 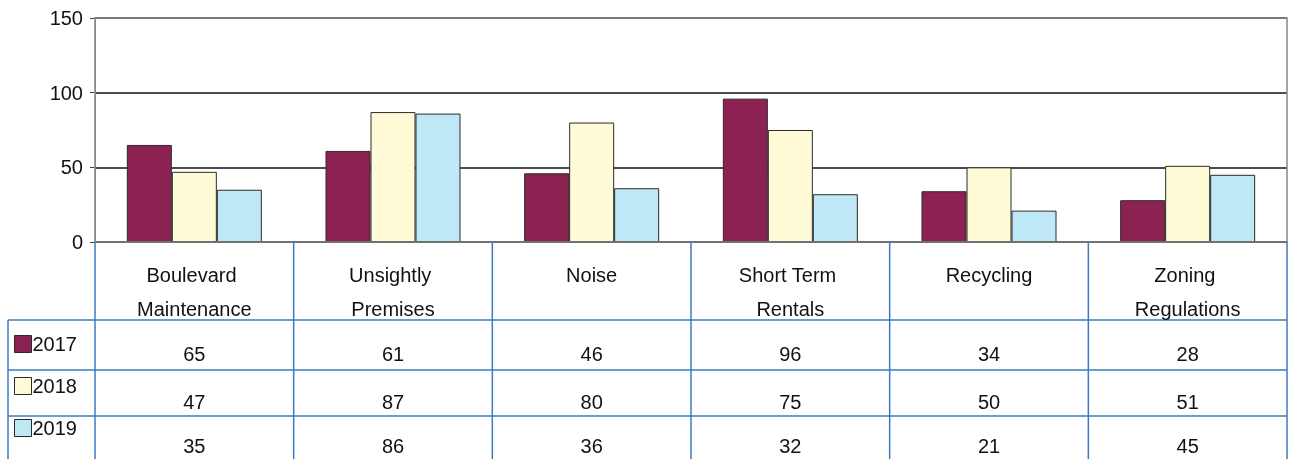 What do you see at coordinates (66, 18) in the screenshot?
I see `y-tick-label: 150` at bounding box center [66, 18].